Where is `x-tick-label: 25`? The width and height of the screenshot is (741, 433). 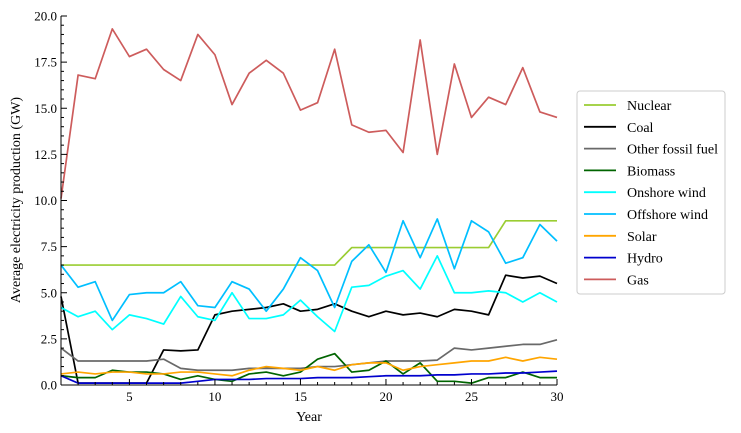
x-tick-label: 25 is located at coordinates (471, 396).